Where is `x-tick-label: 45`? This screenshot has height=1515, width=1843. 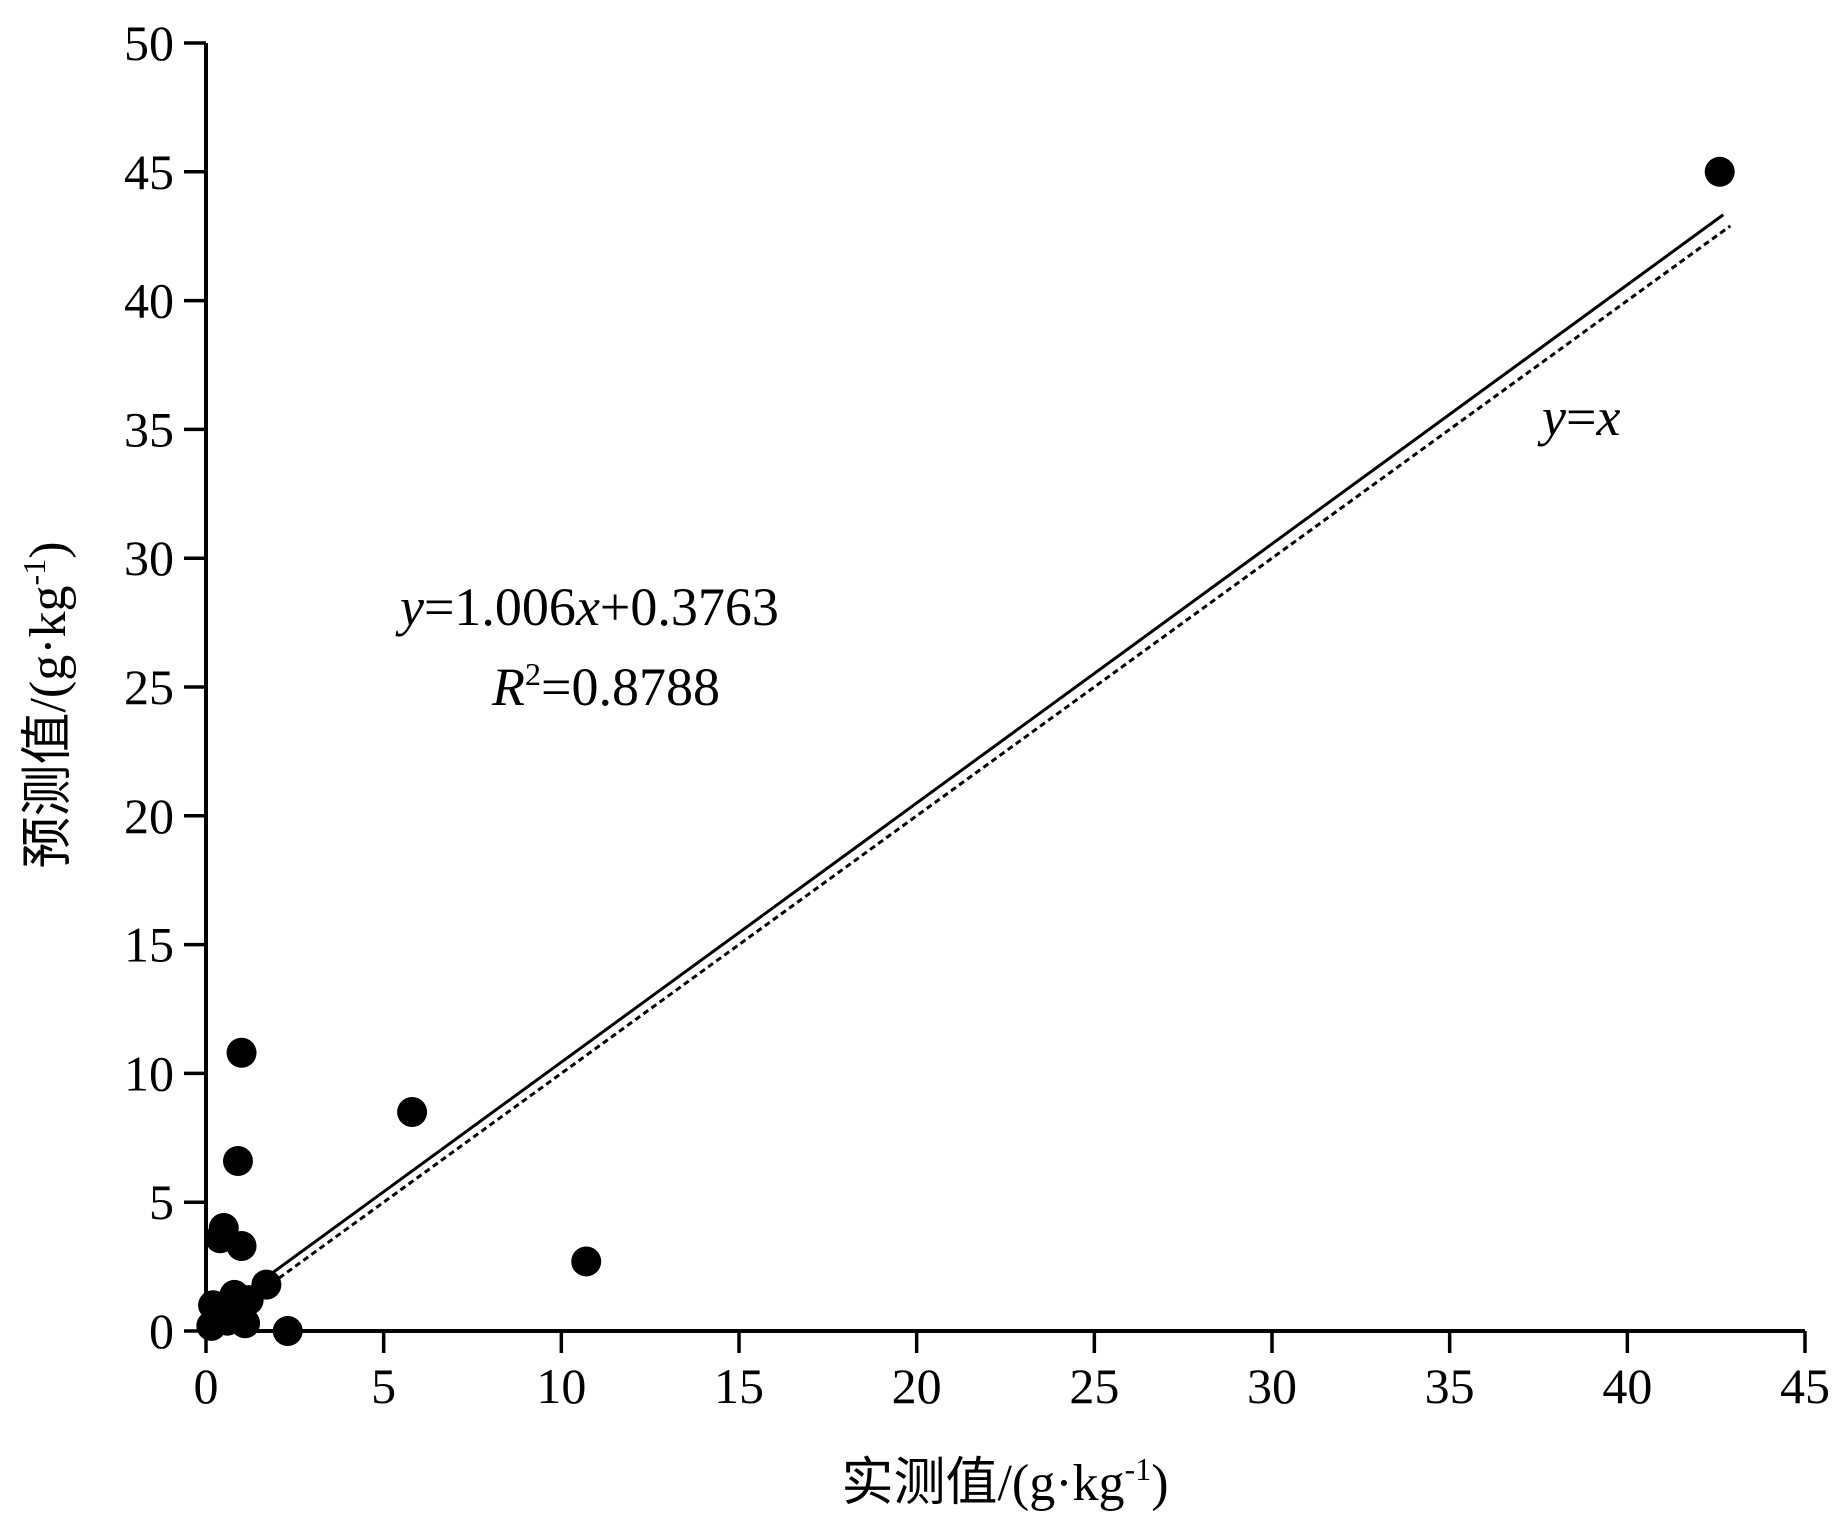 x-tick-label: 45 is located at coordinates (1805, 1386).